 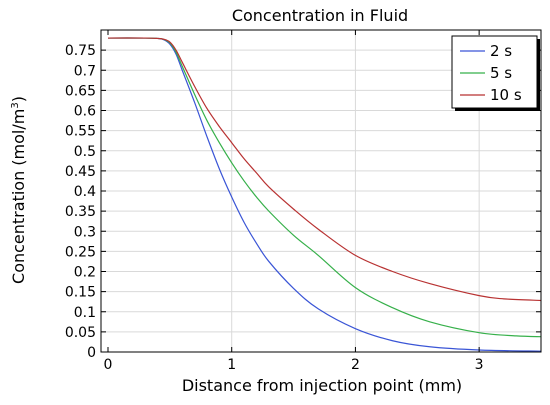 I want to click on y-tick-label: 0.65, so click(x=80, y=91).